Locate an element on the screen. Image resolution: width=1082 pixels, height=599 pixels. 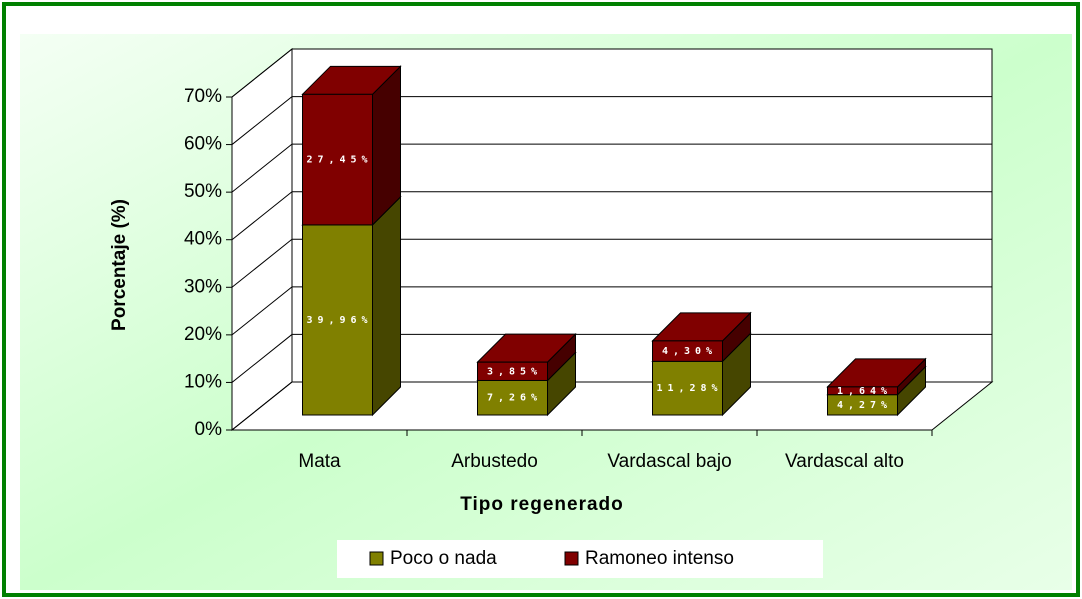
y-tick-label: 50% is located at coordinates (203, 191).